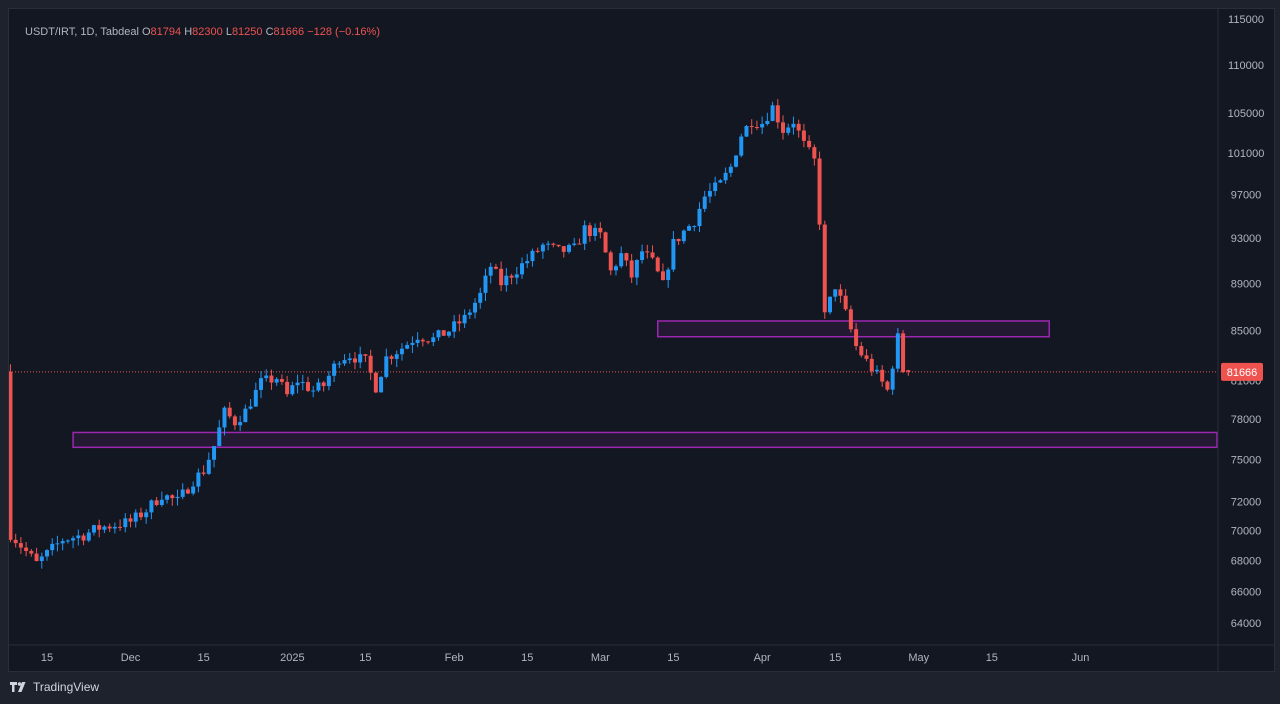 This screenshot has height=704, width=1280. What do you see at coordinates (228, 32) in the screenshot?
I see `low-label: L` at bounding box center [228, 32].